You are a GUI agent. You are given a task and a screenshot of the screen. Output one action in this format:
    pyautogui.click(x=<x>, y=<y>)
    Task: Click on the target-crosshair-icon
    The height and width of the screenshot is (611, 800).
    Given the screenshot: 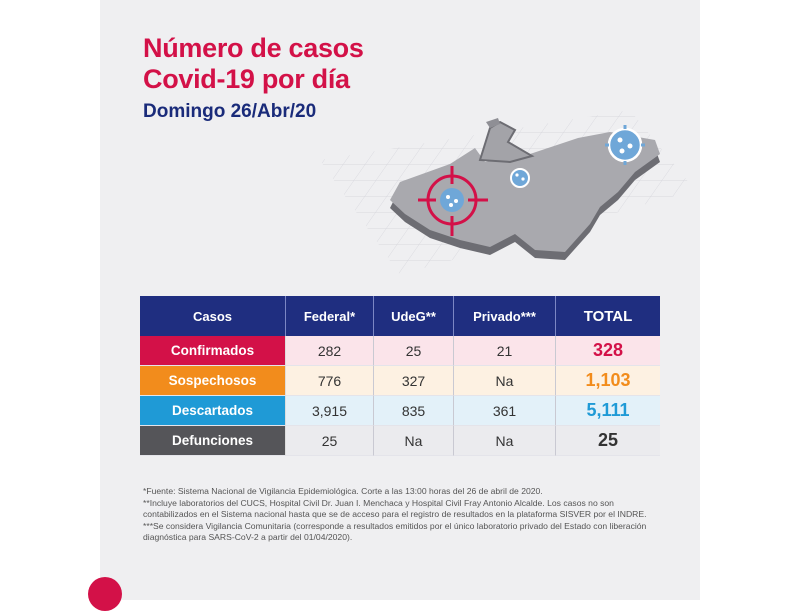 What is the action you would take?
    pyautogui.click(x=453, y=201)
    